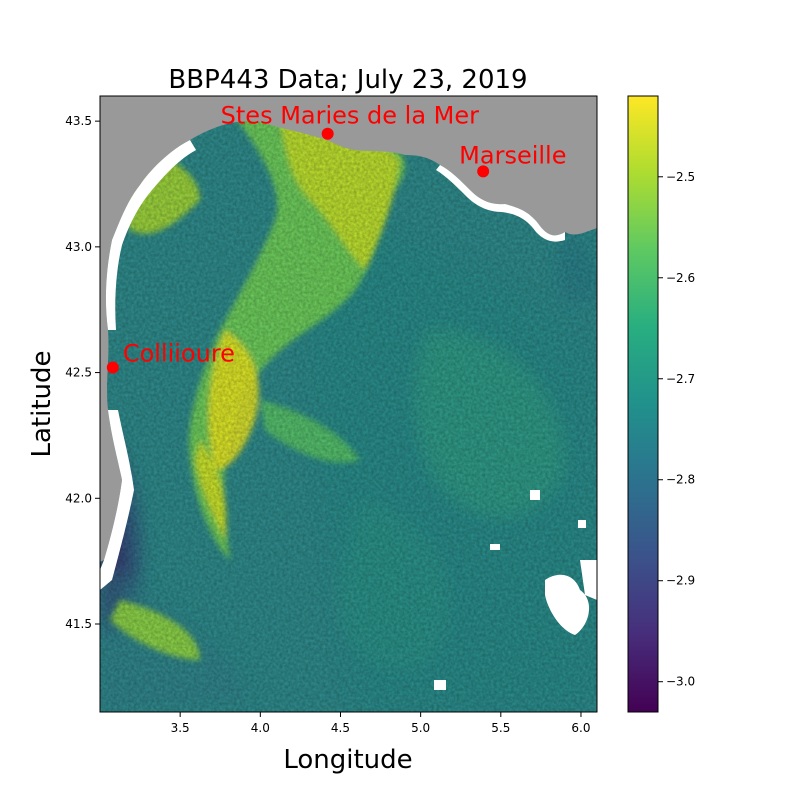 The width and height of the screenshot is (800, 800). Describe the element at coordinates (680, 480) in the screenshot. I see `colorbar-tick-label: −2.8` at that location.